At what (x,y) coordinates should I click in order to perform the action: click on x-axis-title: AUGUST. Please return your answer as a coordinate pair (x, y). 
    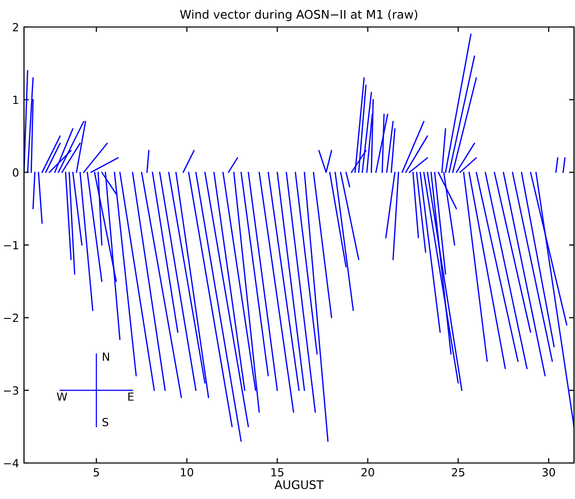
    Looking at the image, I should click on (299, 485).